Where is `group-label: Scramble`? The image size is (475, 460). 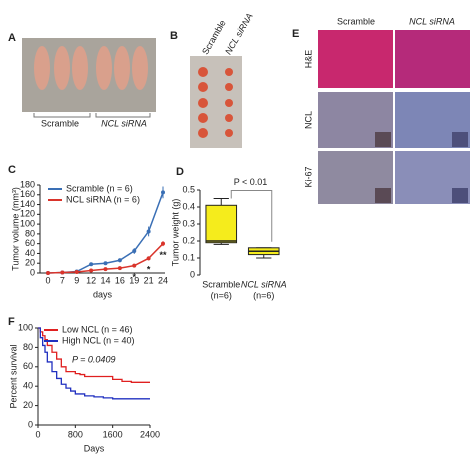 group-label: Scramble is located at coordinates (60, 123).